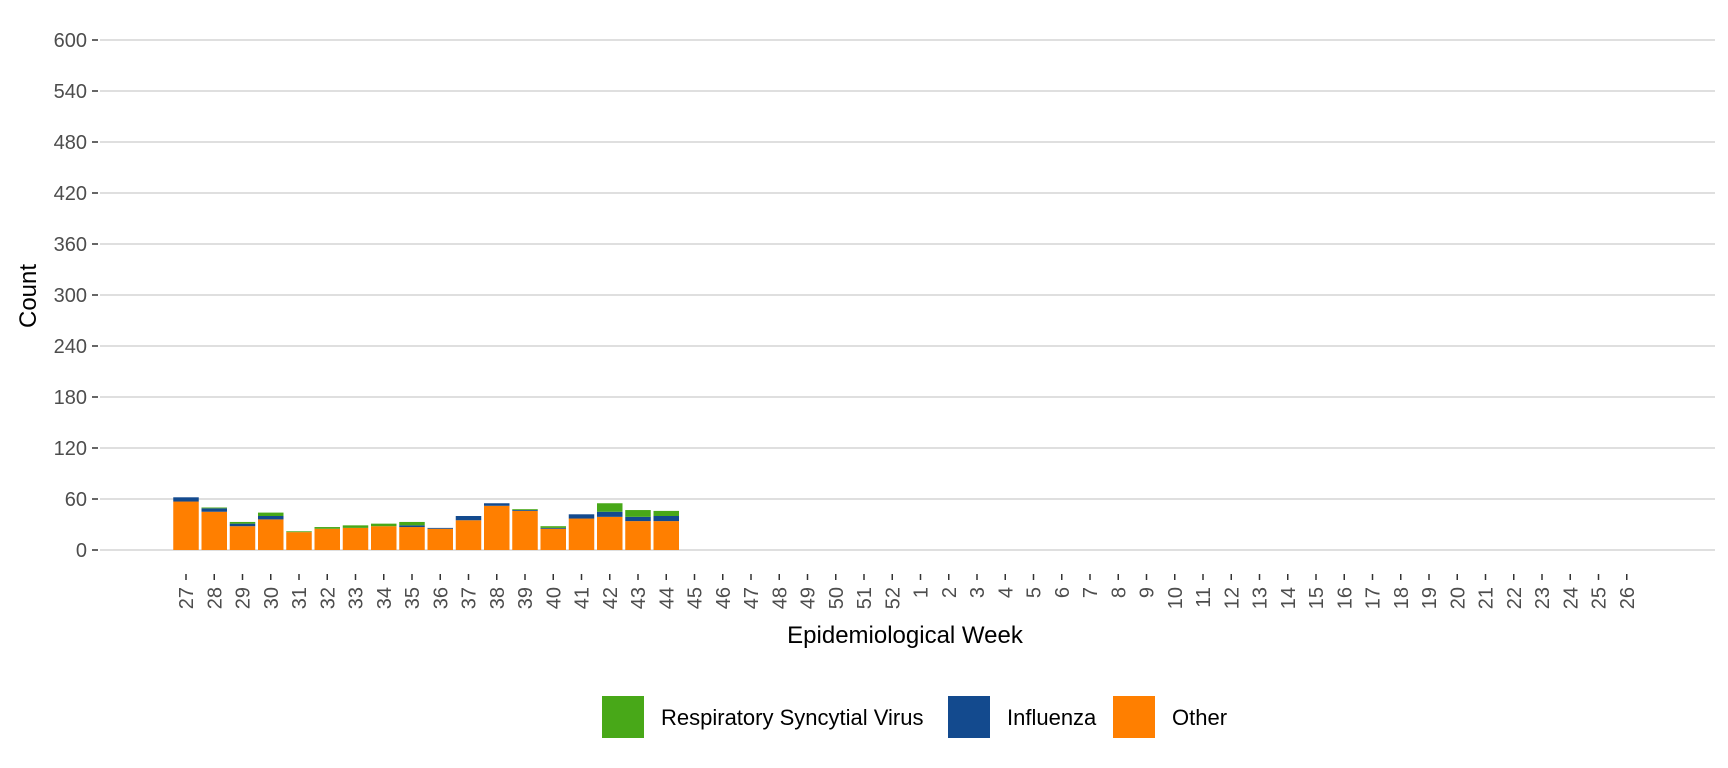  What do you see at coordinates (1176, 598) in the screenshot?
I see `x-tick-label: 10` at bounding box center [1176, 598].